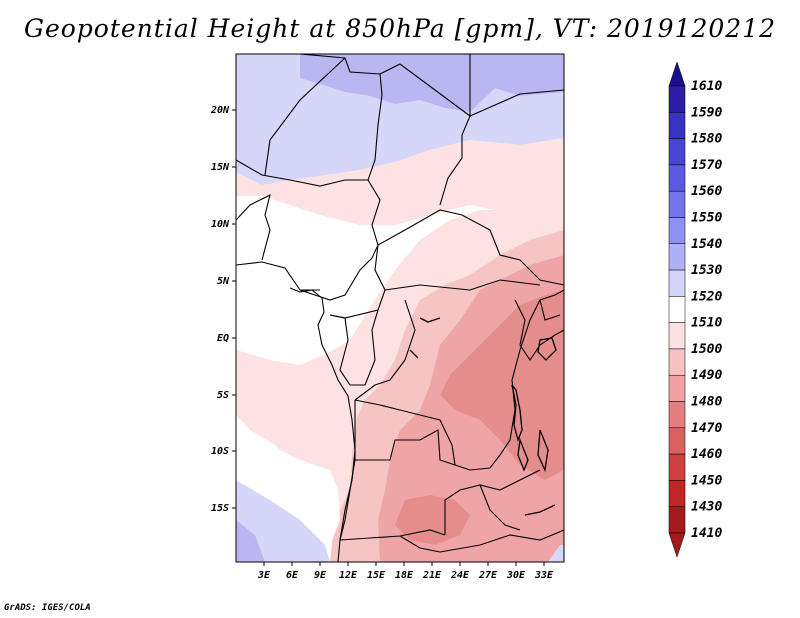 The width and height of the screenshot is (800, 618). Describe the element at coordinates (264, 575) in the screenshot. I see `lon-tick-label: 3E` at that location.